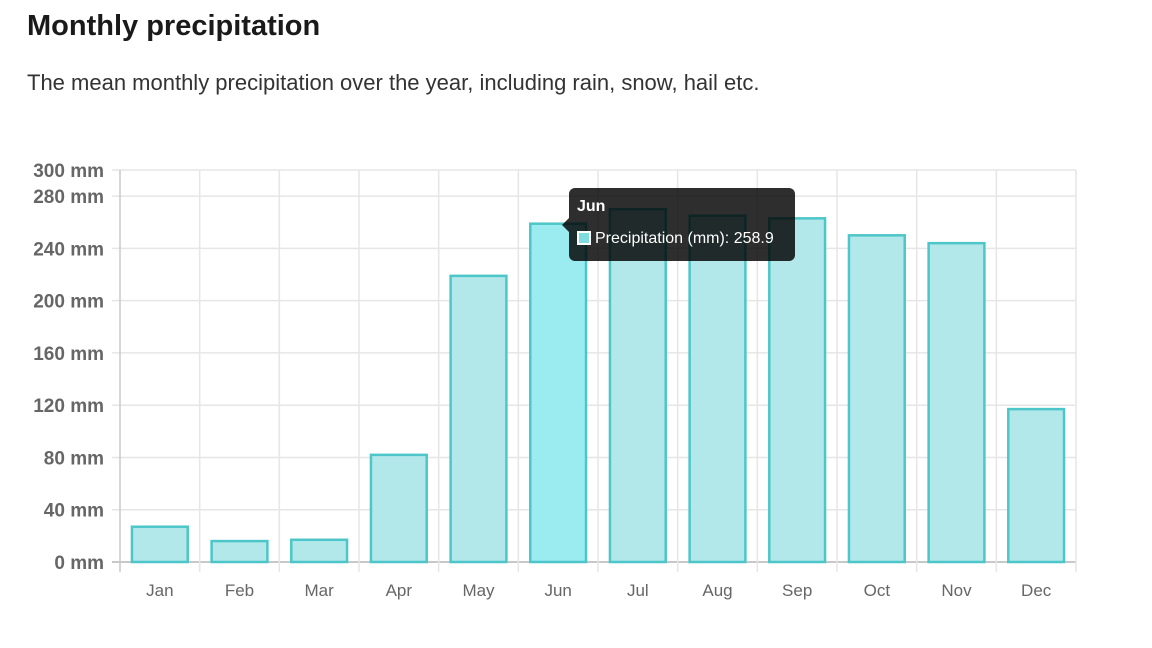 This screenshot has width=1152, height=648. Describe the element at coordinates (68, 197) in the screenshot. I see `y-tick-label: 280 mm` at that location.